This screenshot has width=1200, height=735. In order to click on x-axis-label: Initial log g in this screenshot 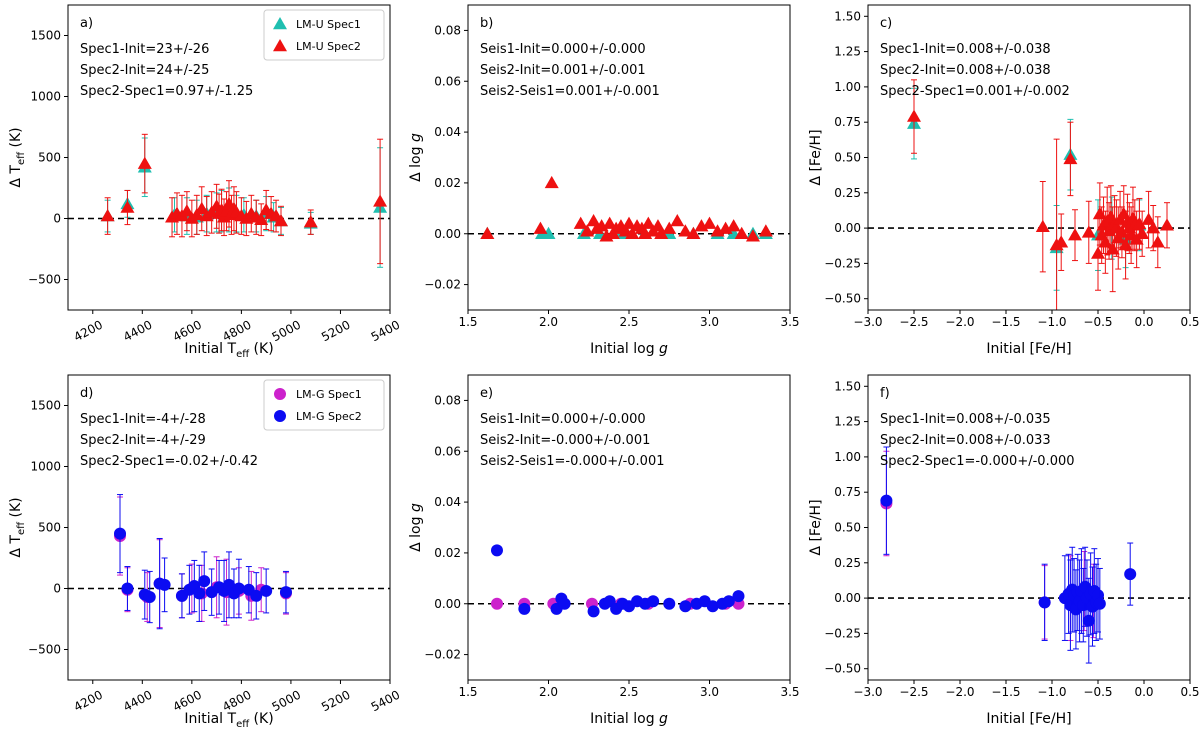, I will do `click(629, 349)`.